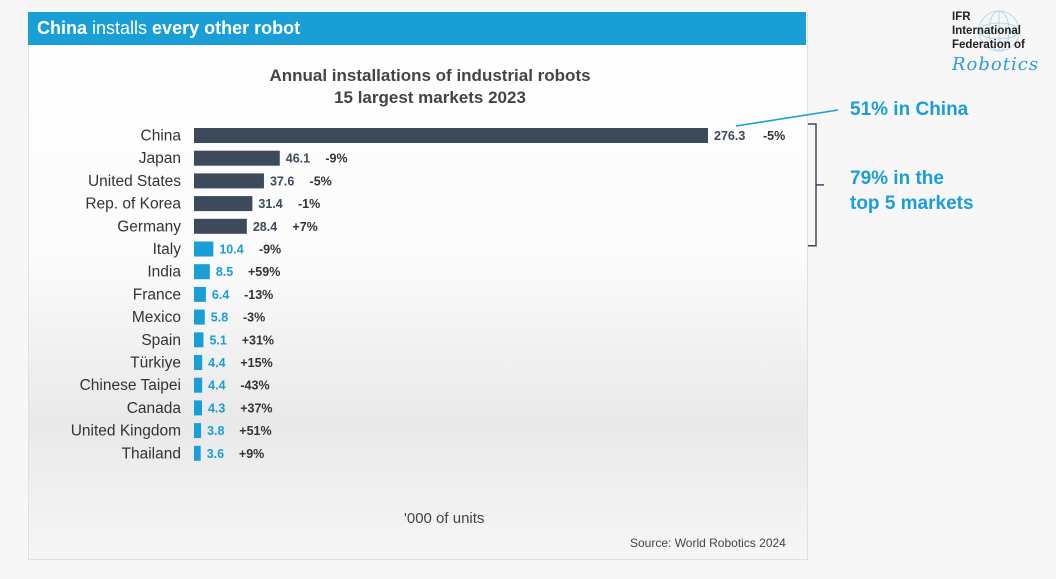 The width and height of the screenshot is (1056, 579). I want to click on headline-middle: installs, so click(120, 28).